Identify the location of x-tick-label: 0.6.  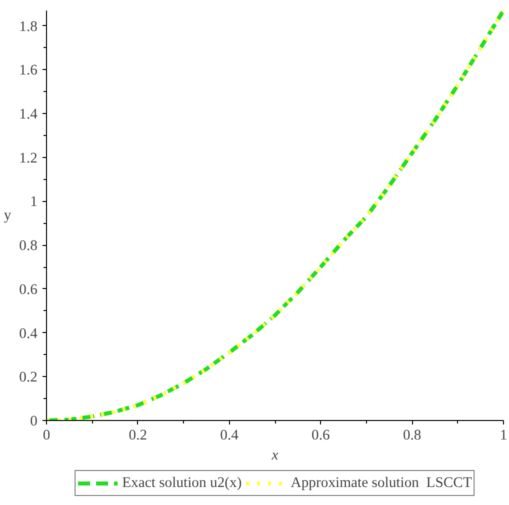
(321, 436).